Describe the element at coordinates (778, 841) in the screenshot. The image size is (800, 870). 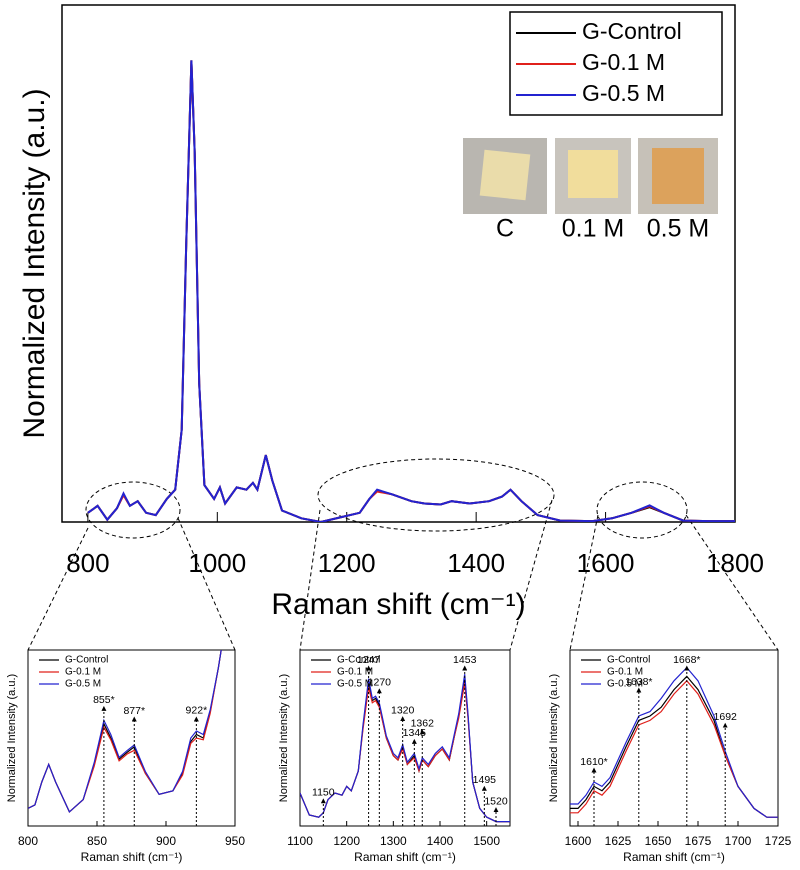
I see `x-tick-label: 1725` at that location.